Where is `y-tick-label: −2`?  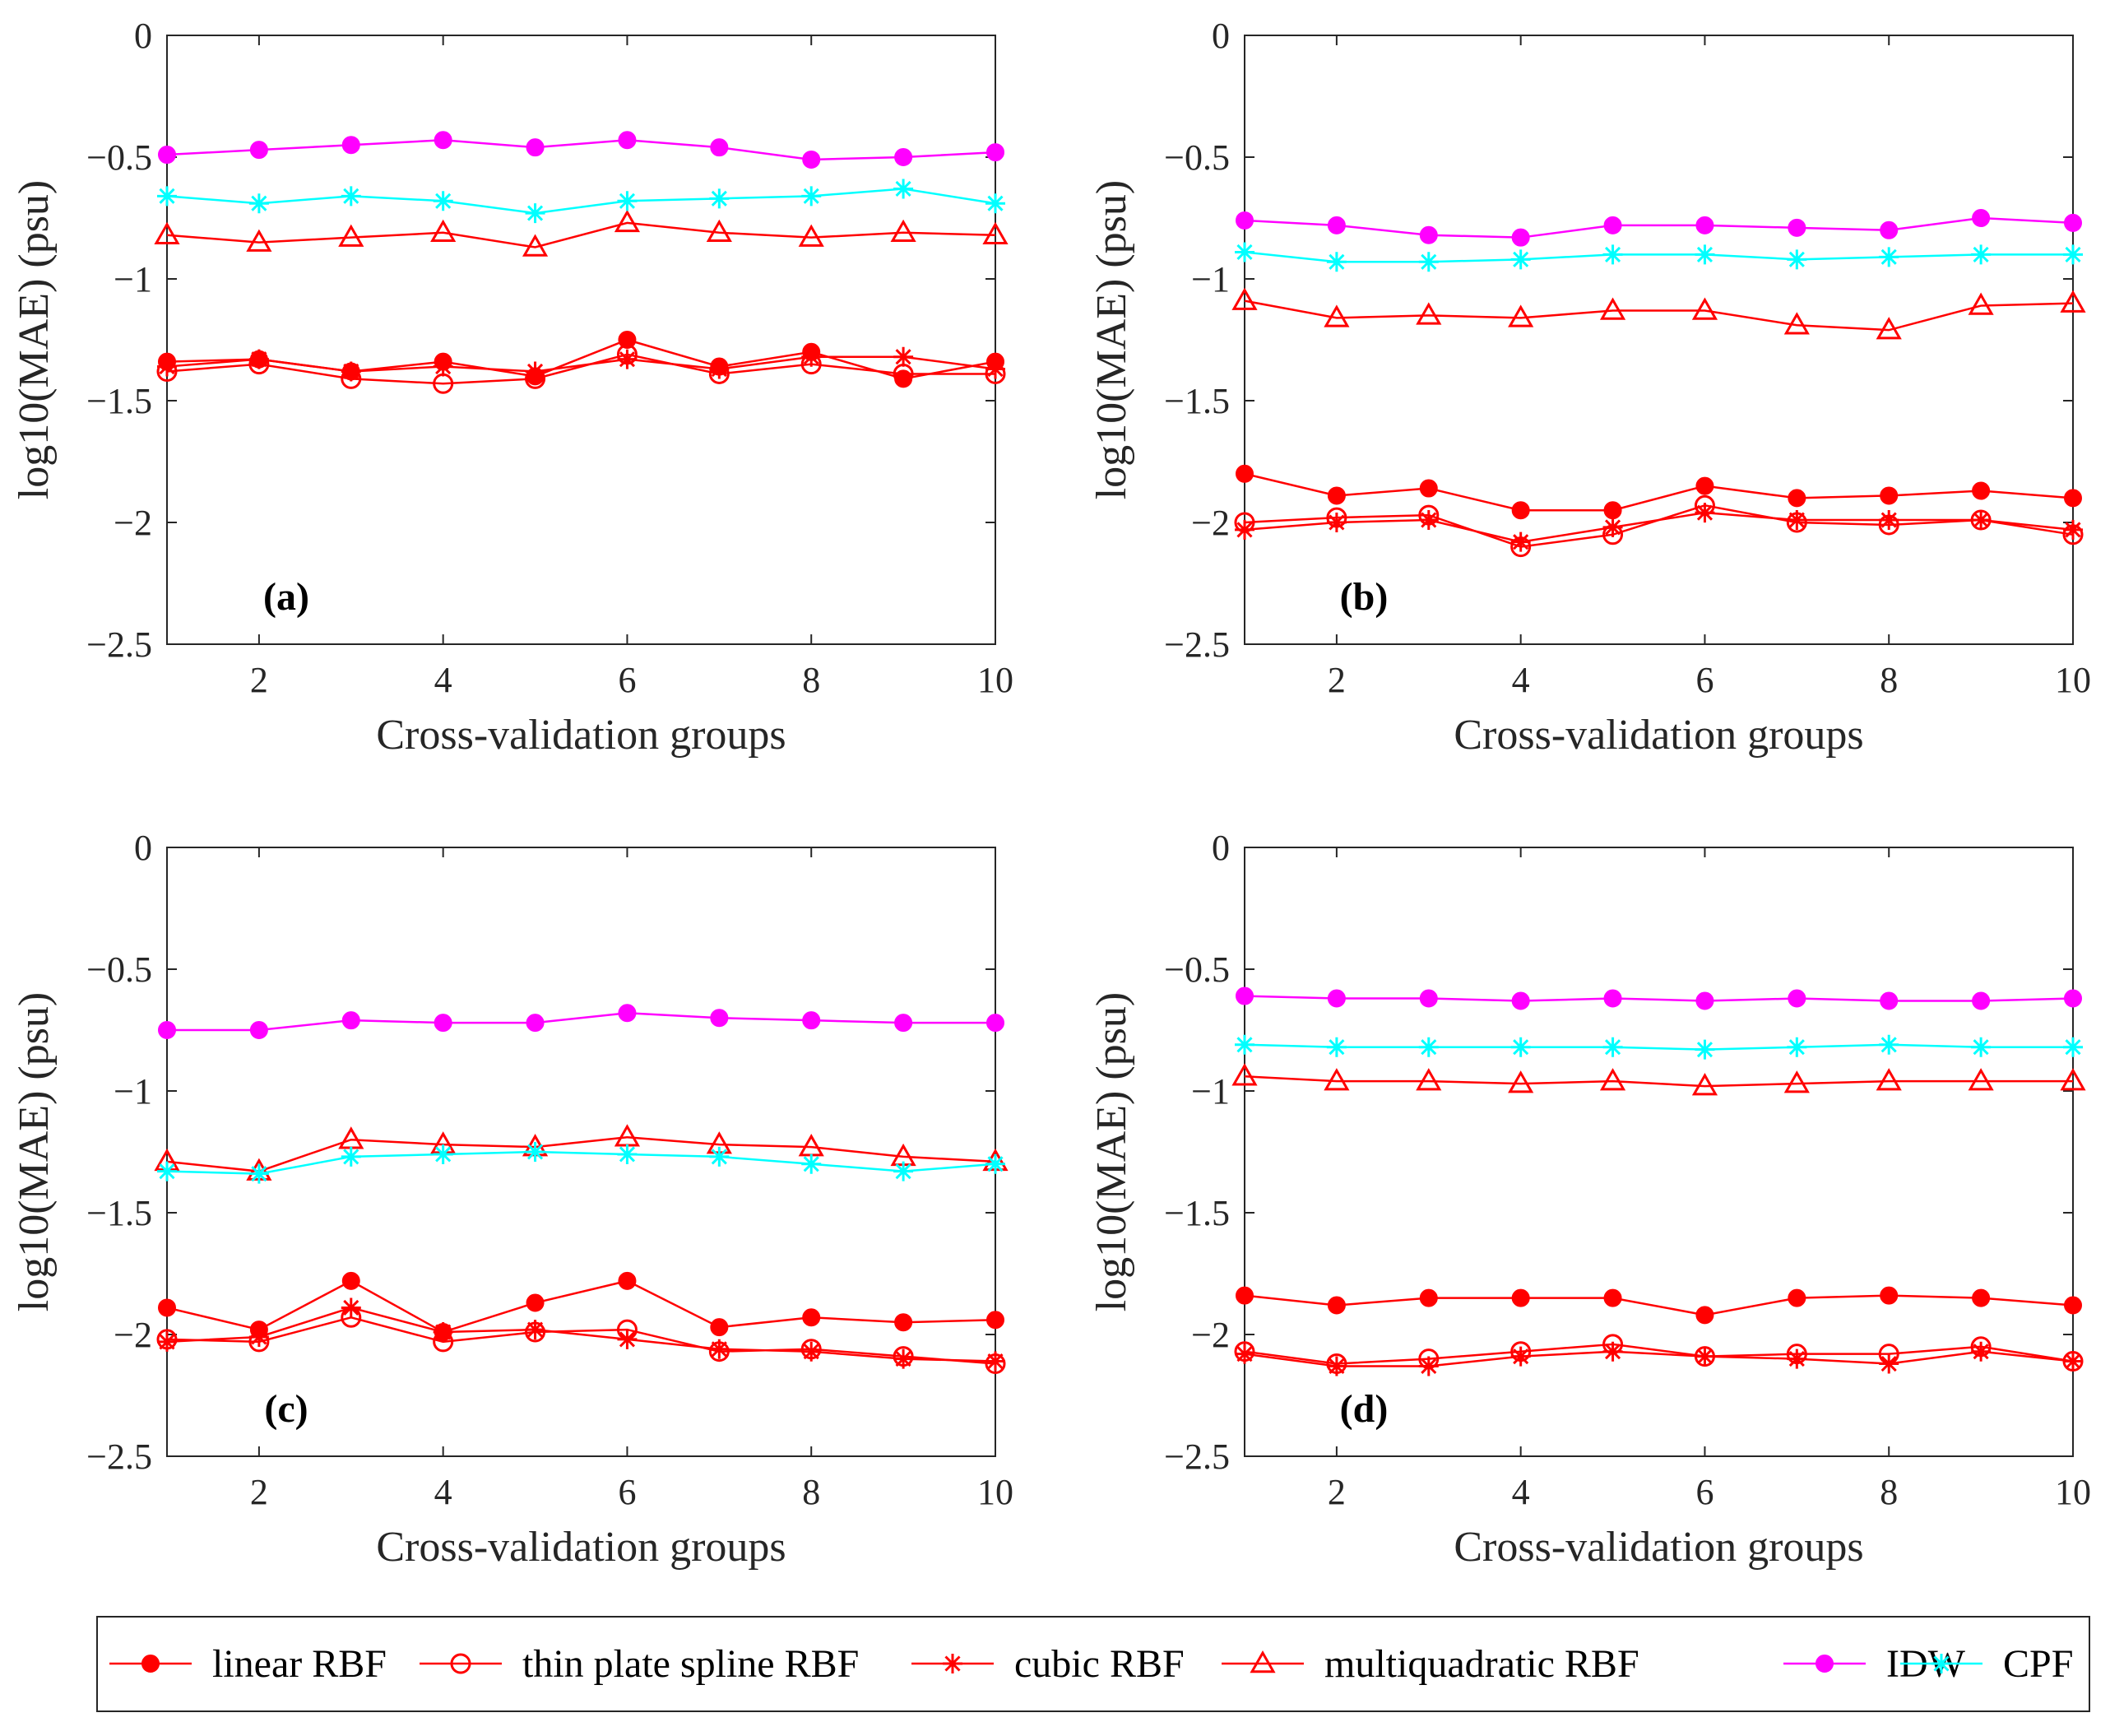 y-tick-label: −2 is located at coordinates (1210, 1335).